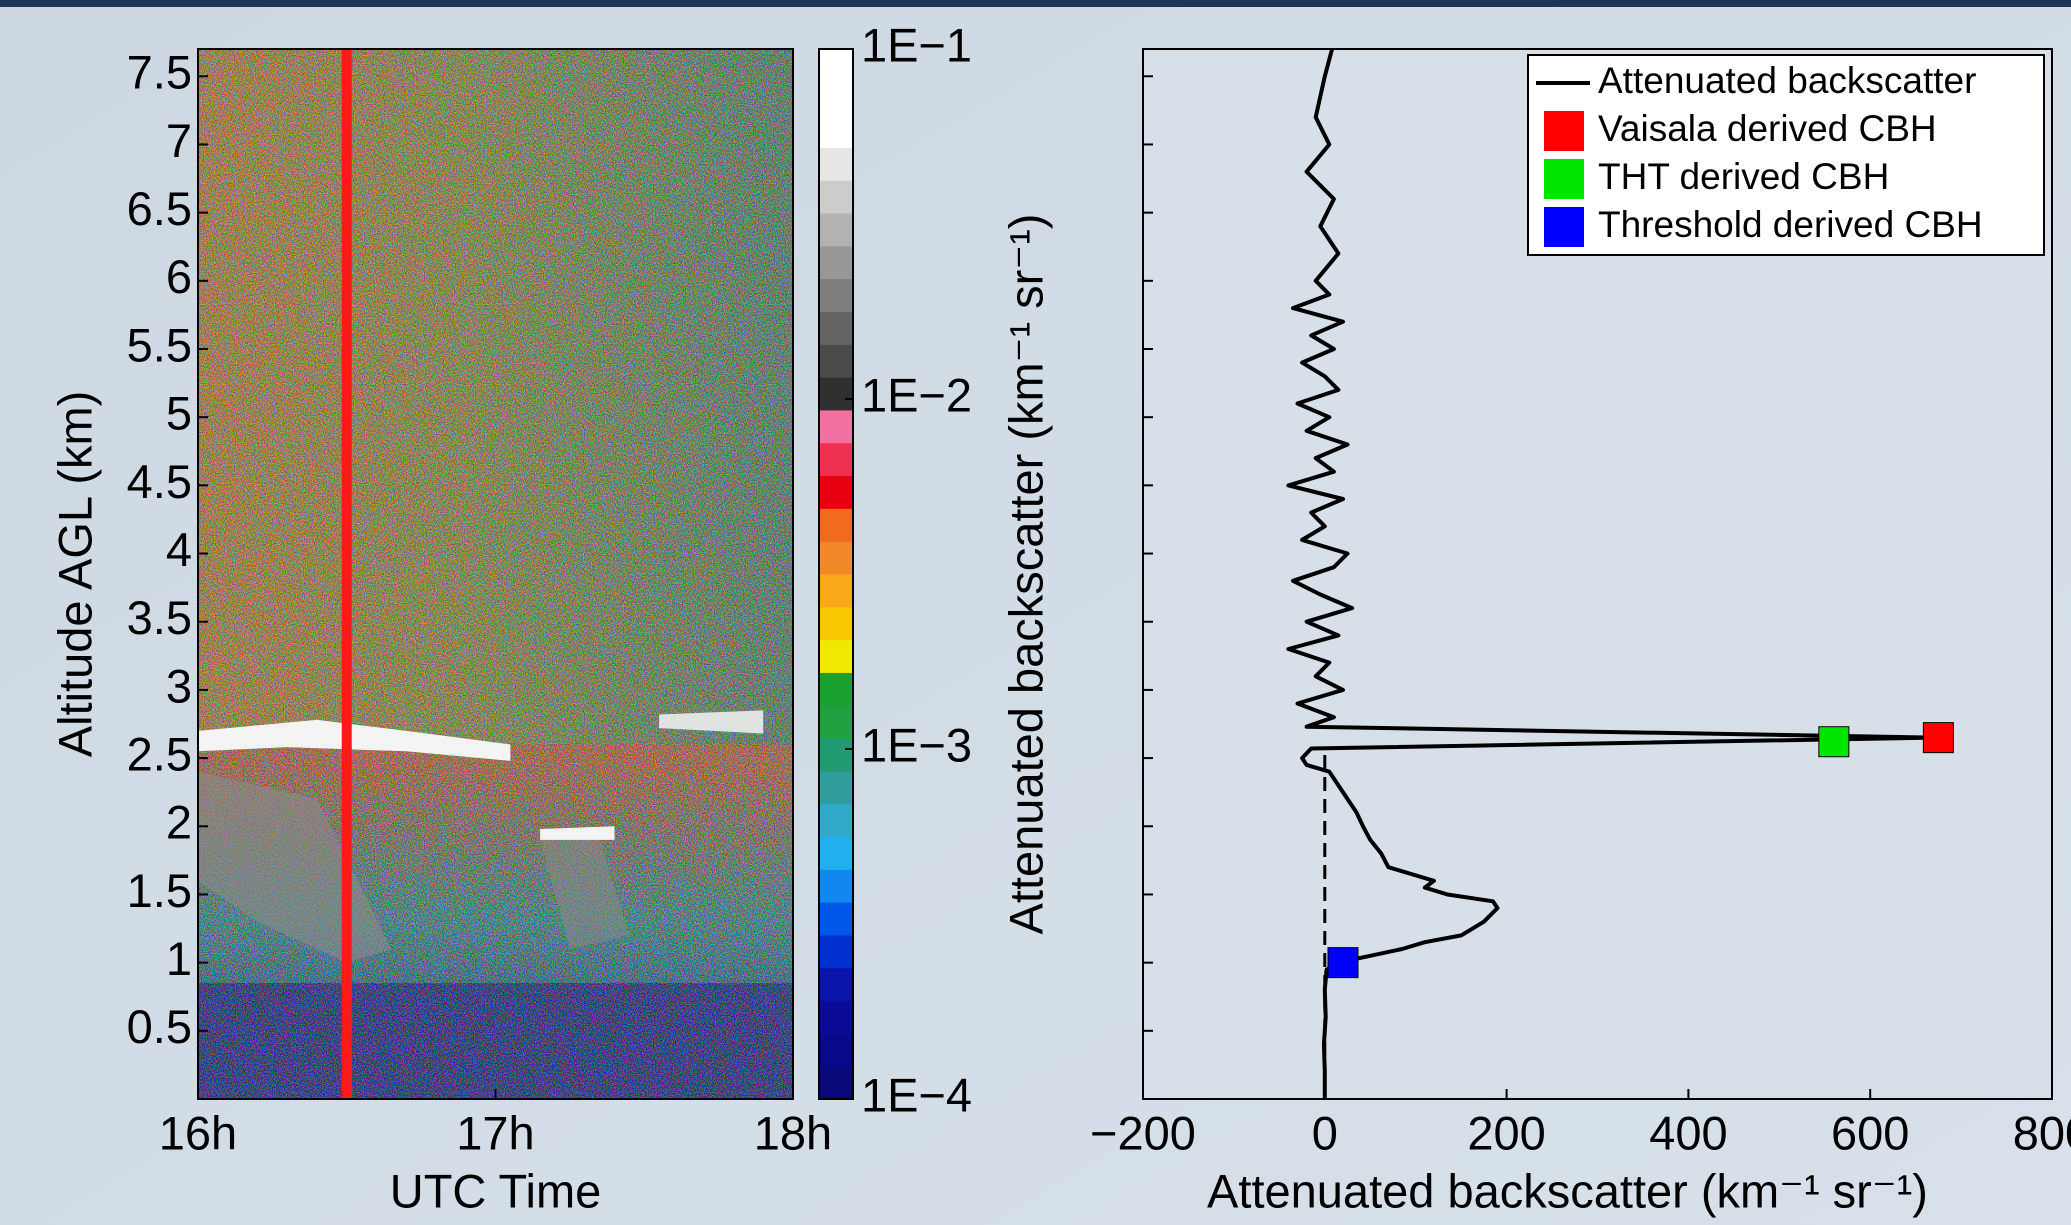 The height and width of the screenshot is (1225, 2071). What do you see at coordinates (159, 1026) in the screenshot?
I see `y-tick-label: 0.5` at bounding box center [159, 1026].